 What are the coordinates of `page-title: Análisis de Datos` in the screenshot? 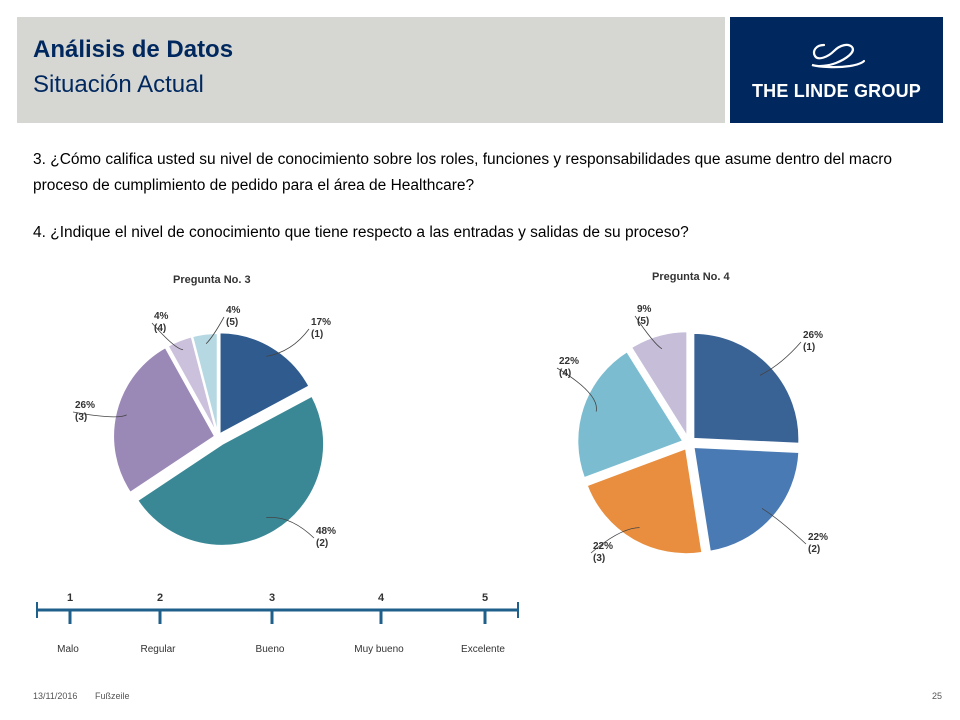 It's located at (133, 49).